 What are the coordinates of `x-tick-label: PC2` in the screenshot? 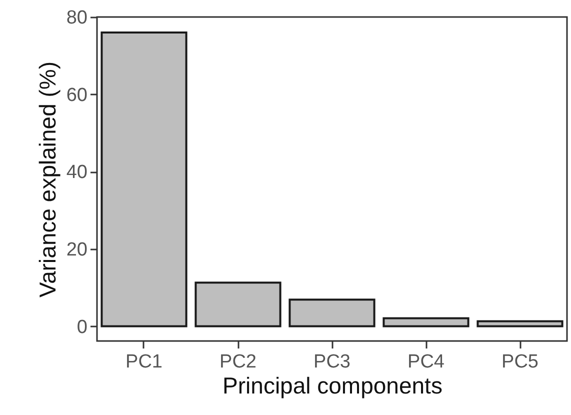 It's located at (238, 362).